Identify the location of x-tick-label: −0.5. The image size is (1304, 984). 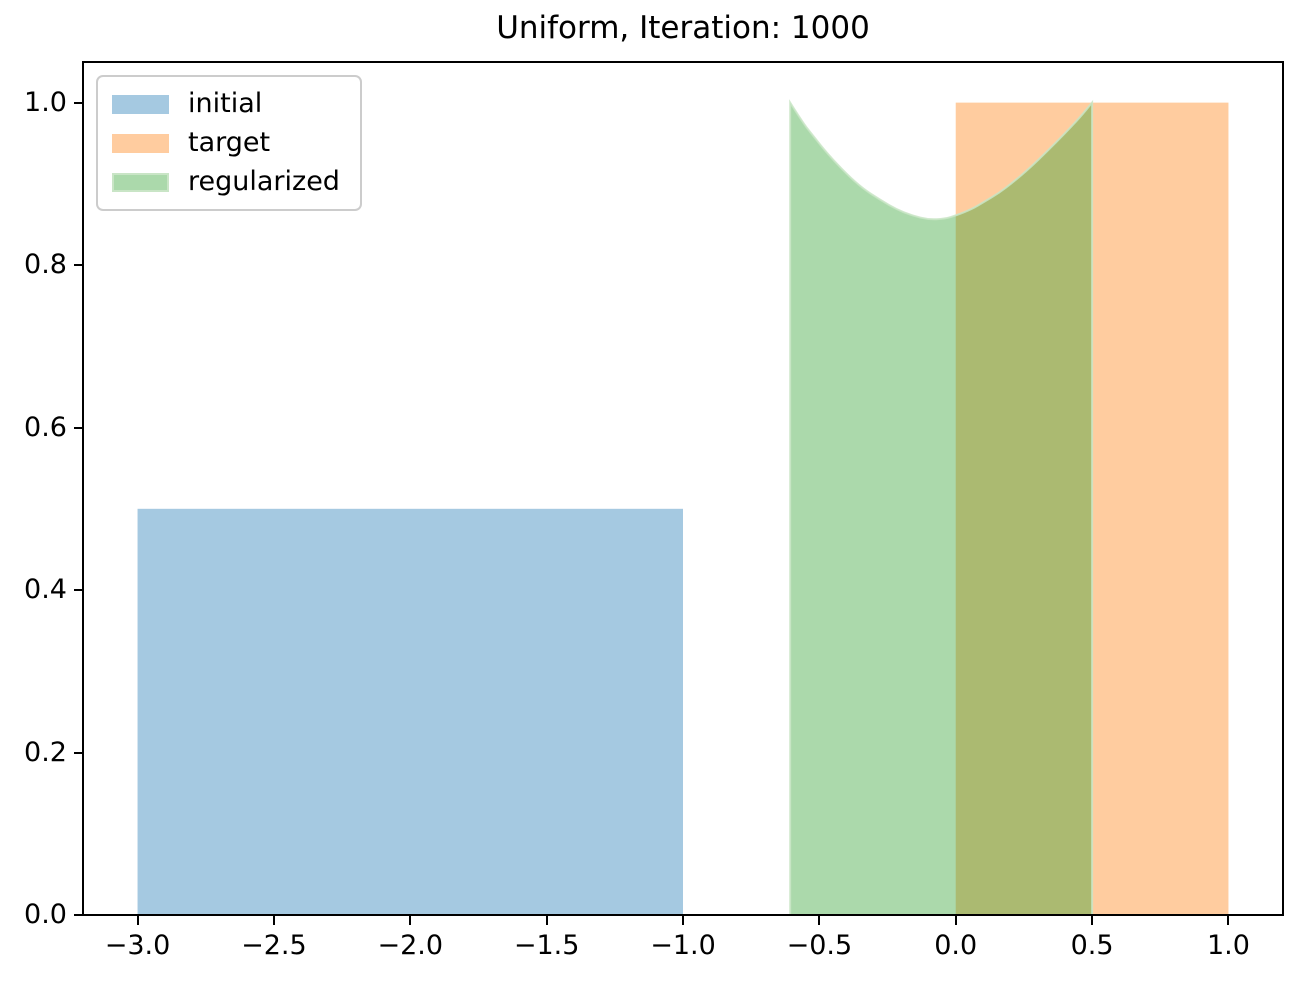
(819, 945).